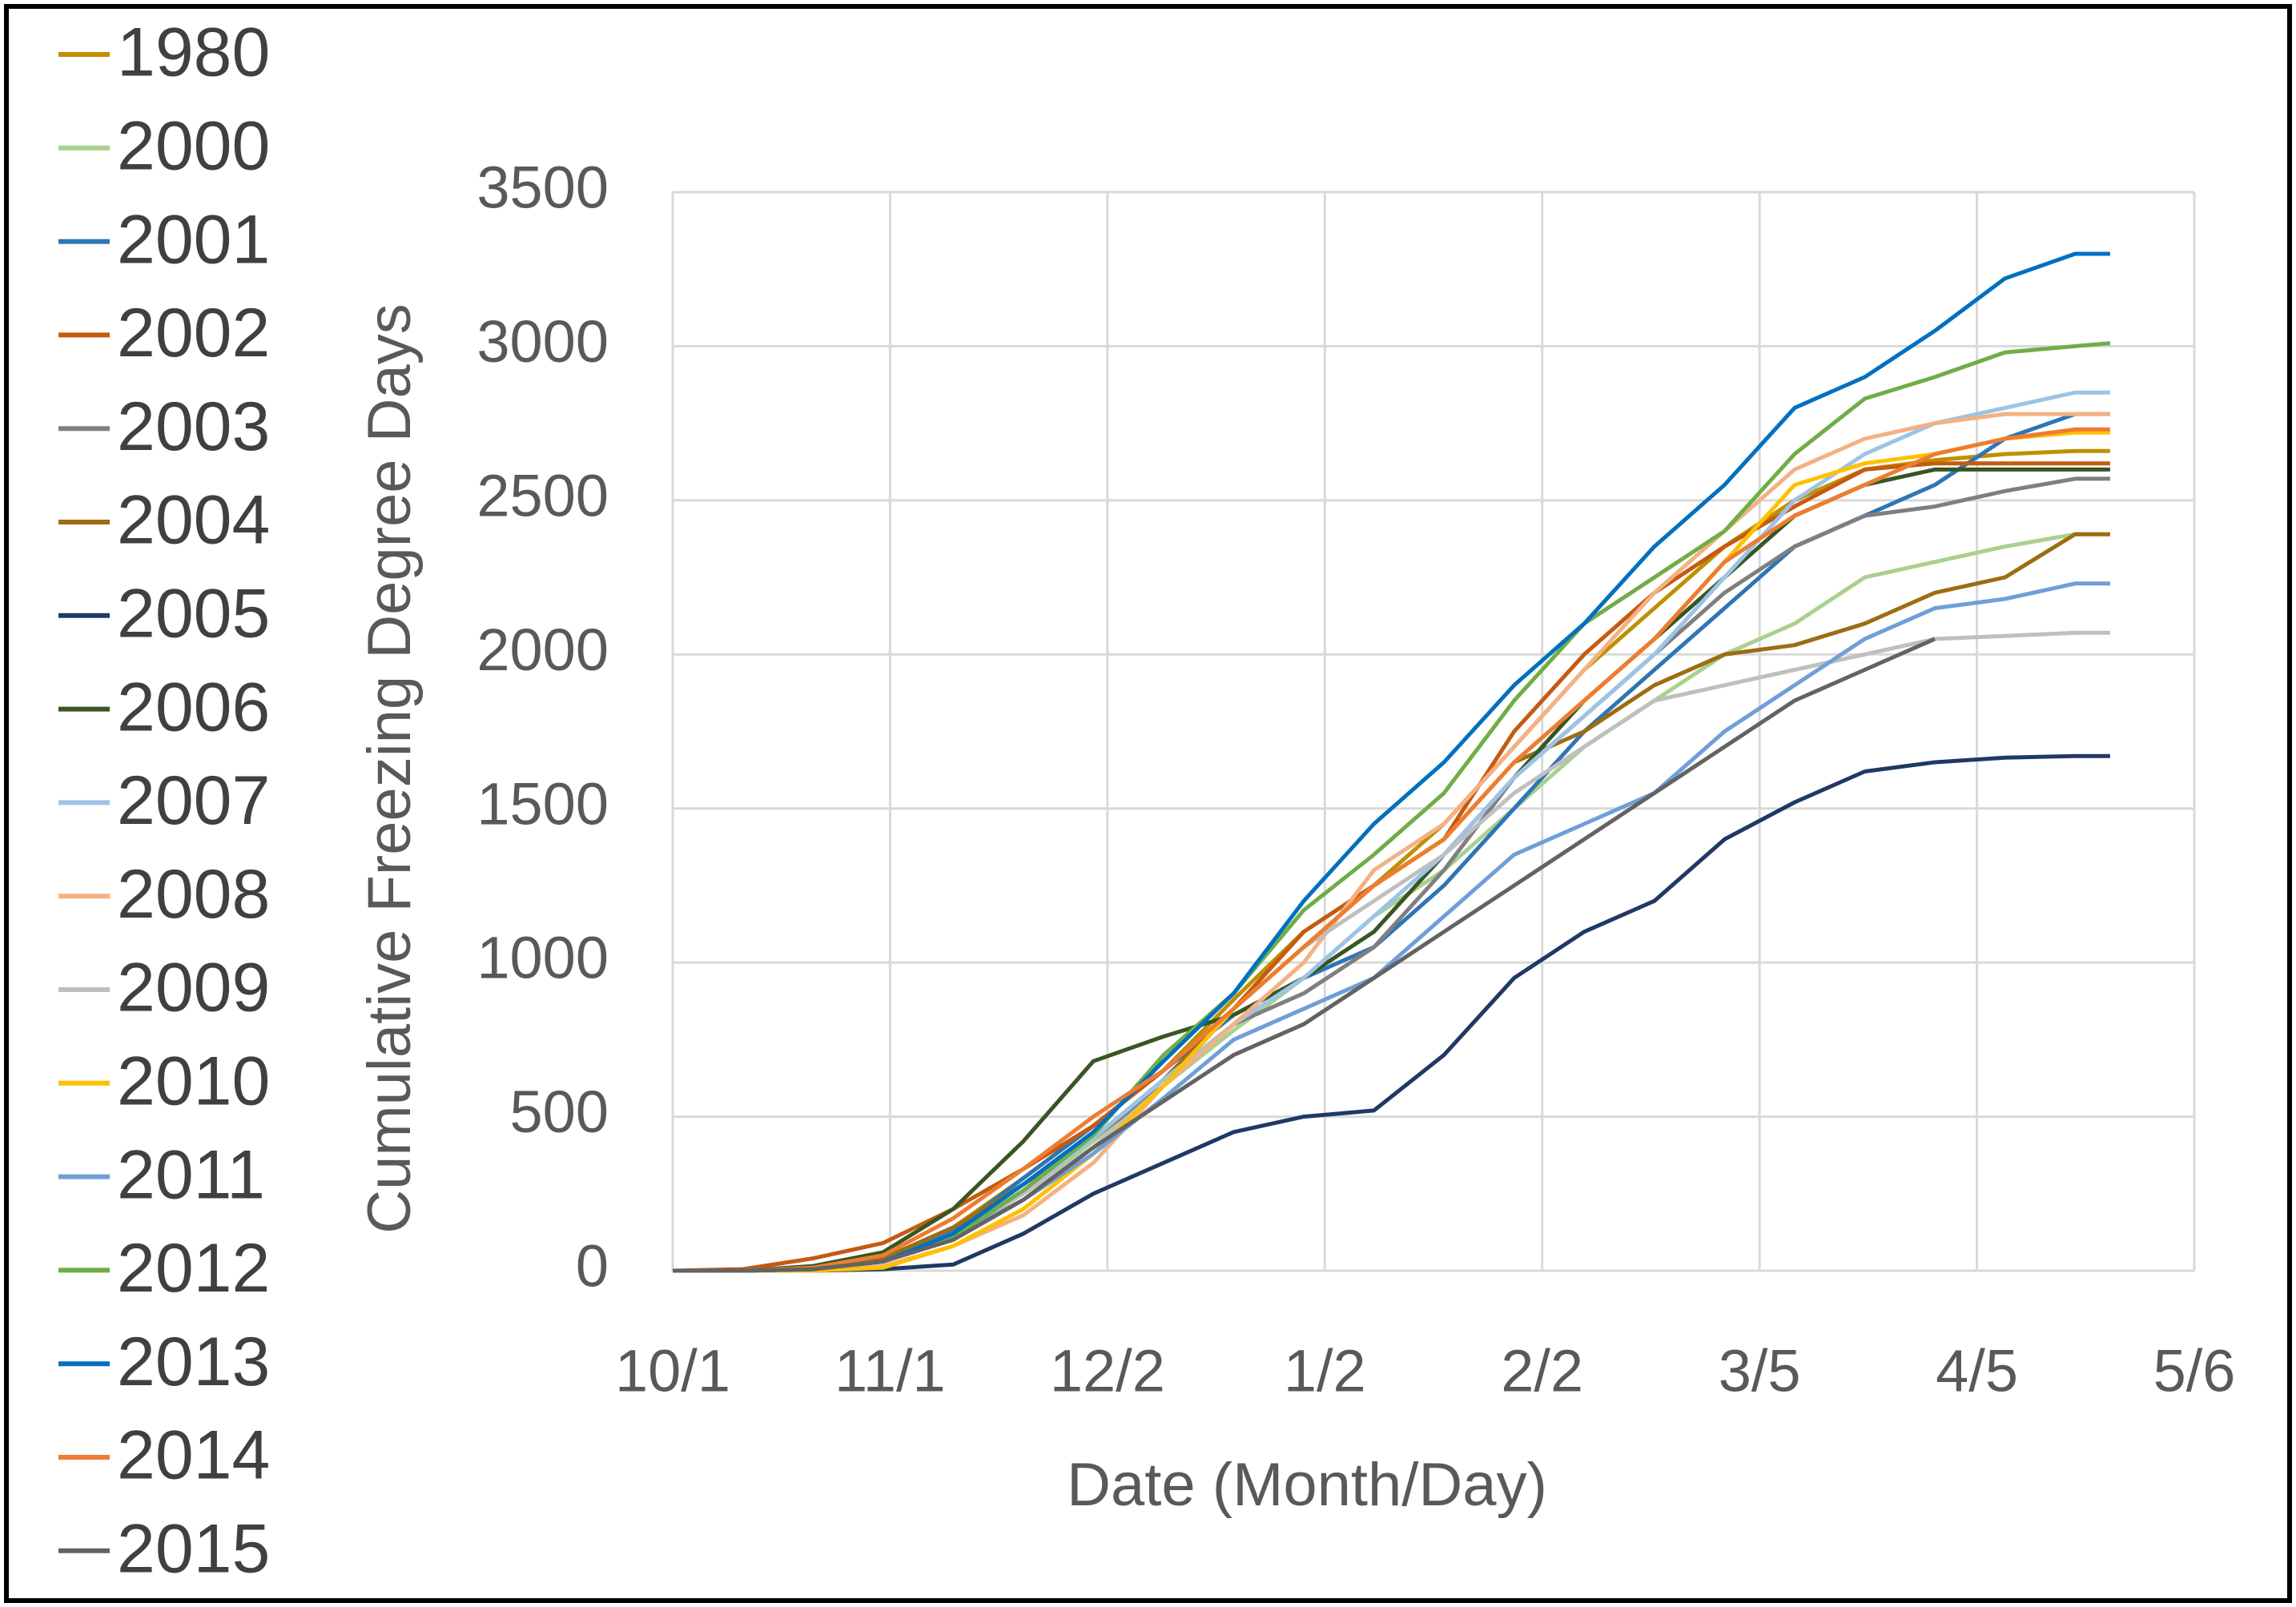 This screenshot has height=1607, width=2296. What do you see at coordinates (542, 495) in the screenshot?
I see `y-tick-label: 2500` at bounding box center [542, 495].